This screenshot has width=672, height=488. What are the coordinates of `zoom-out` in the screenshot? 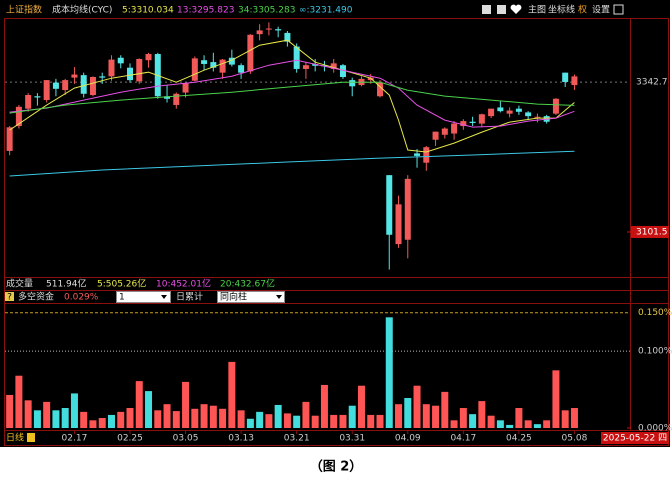 It's located at (501, 9).